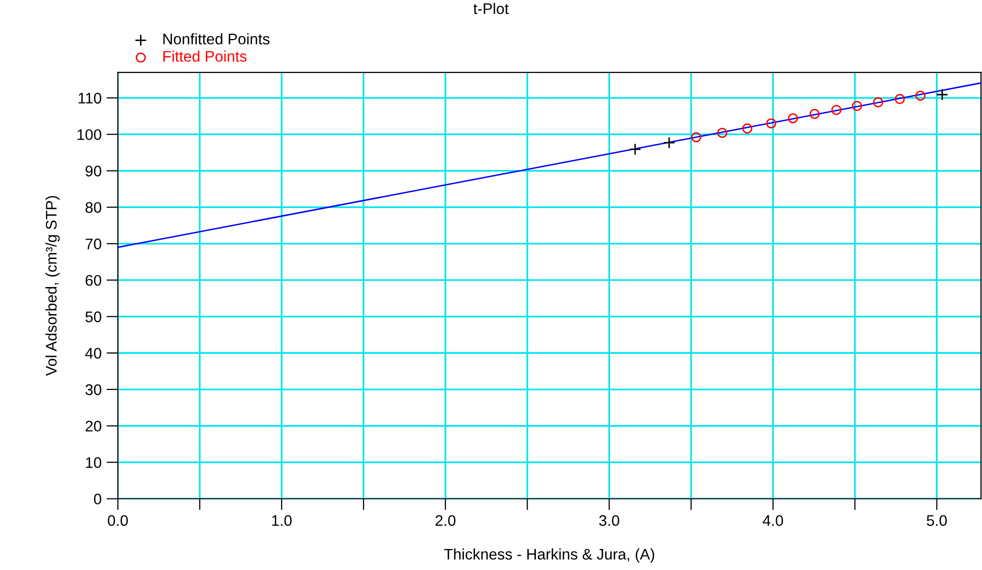 The image size is (982, 570). Describe the element at coordinates (936, 520) in the screenshot. I see `x-tick-label: 5.0` at that location.